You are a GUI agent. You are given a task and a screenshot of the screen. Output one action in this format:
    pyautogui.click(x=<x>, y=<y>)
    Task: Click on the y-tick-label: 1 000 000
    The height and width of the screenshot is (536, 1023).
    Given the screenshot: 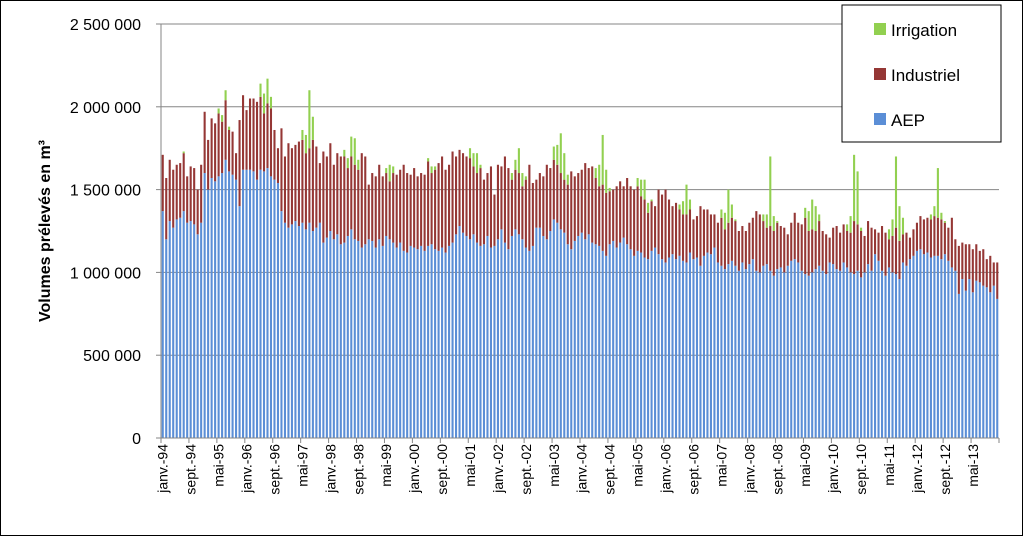 What is the action you would take?
    pyautogui.click(x=105, y=273)
    